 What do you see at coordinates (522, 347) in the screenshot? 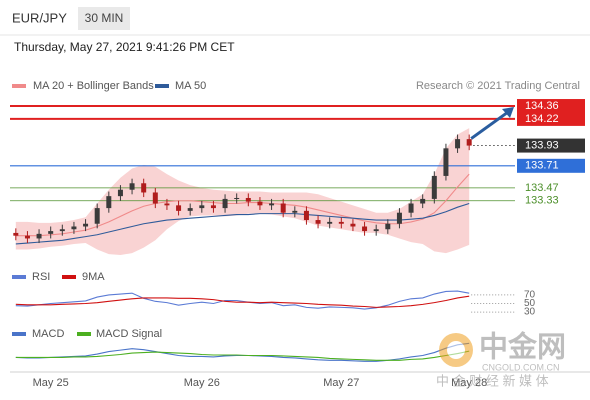
I see `watermark-logo-text: 中金网` at bounding box center [522, 347].